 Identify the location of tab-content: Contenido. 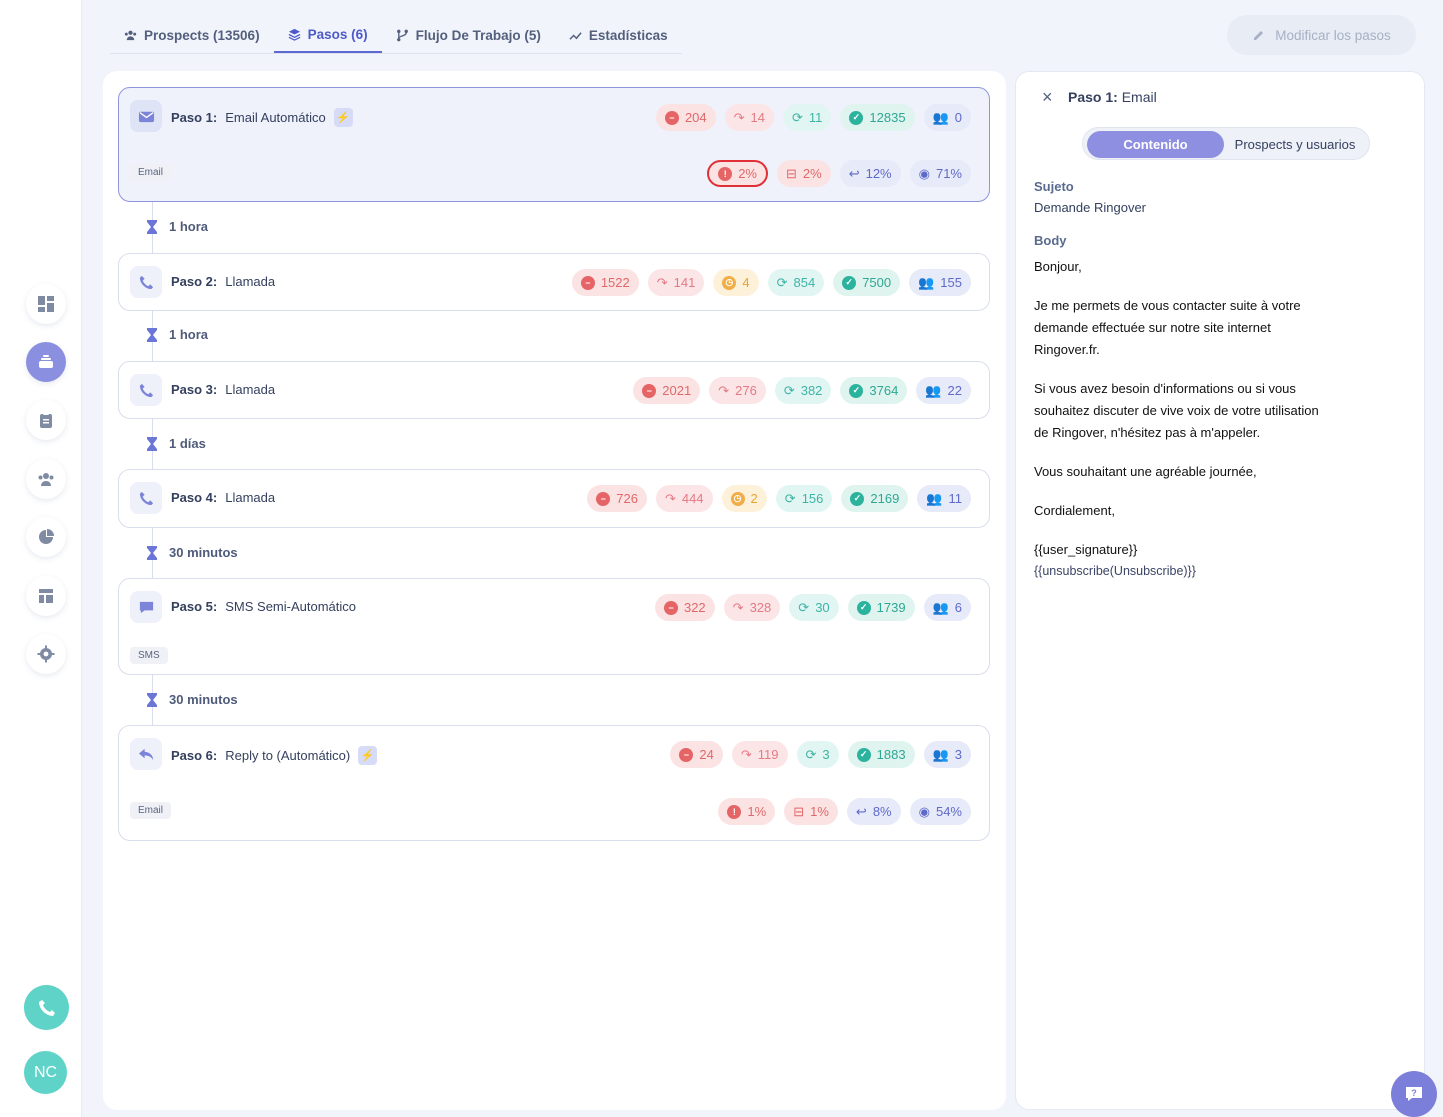
(1155, 144).